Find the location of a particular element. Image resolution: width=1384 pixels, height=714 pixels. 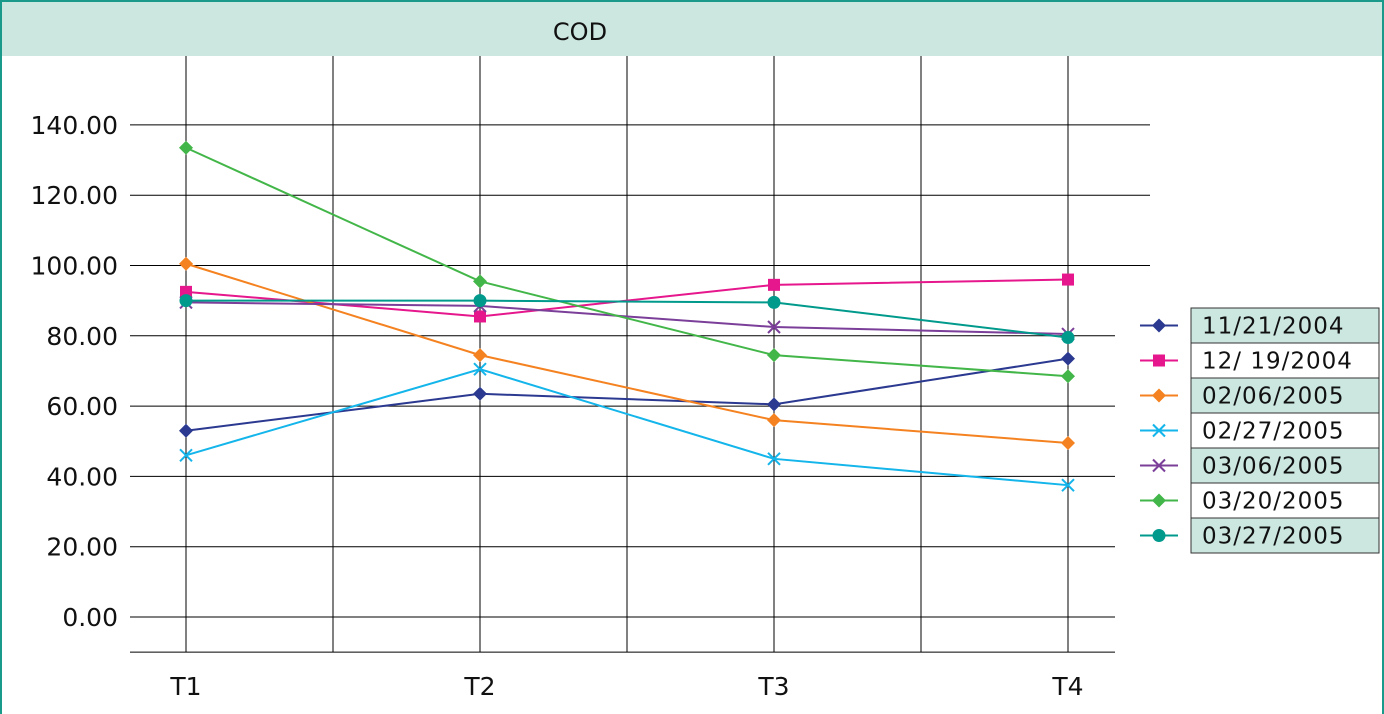

x-axis-ticks: T1 T2 T3 T4 is located at coordinates (626, 686).